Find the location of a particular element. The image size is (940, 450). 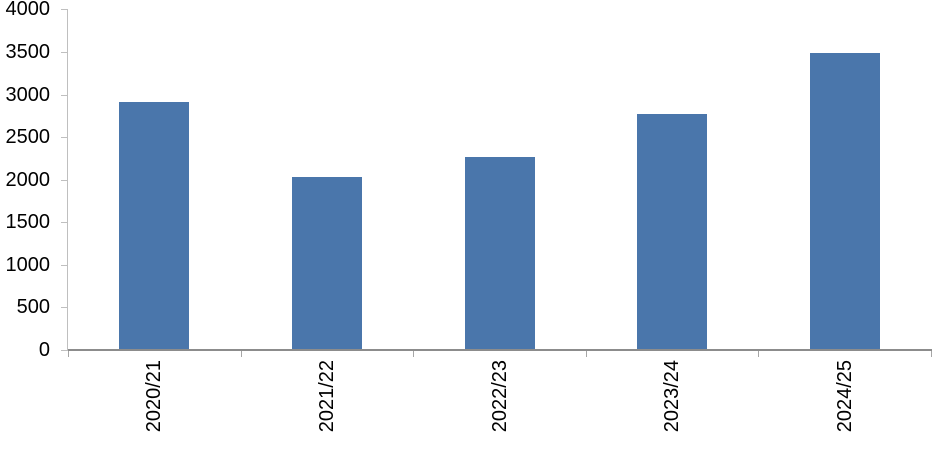

x-axis-line is located at coordinates (500, 350).